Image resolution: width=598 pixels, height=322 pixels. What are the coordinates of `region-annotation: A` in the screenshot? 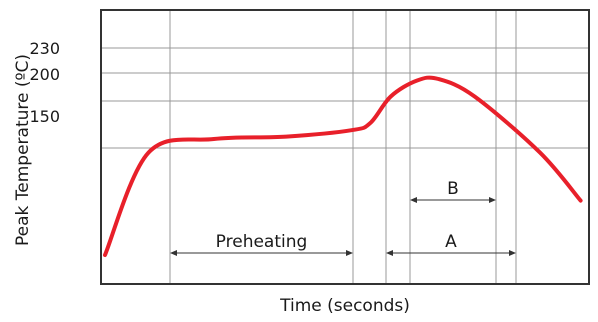 It's located at (451, 244).